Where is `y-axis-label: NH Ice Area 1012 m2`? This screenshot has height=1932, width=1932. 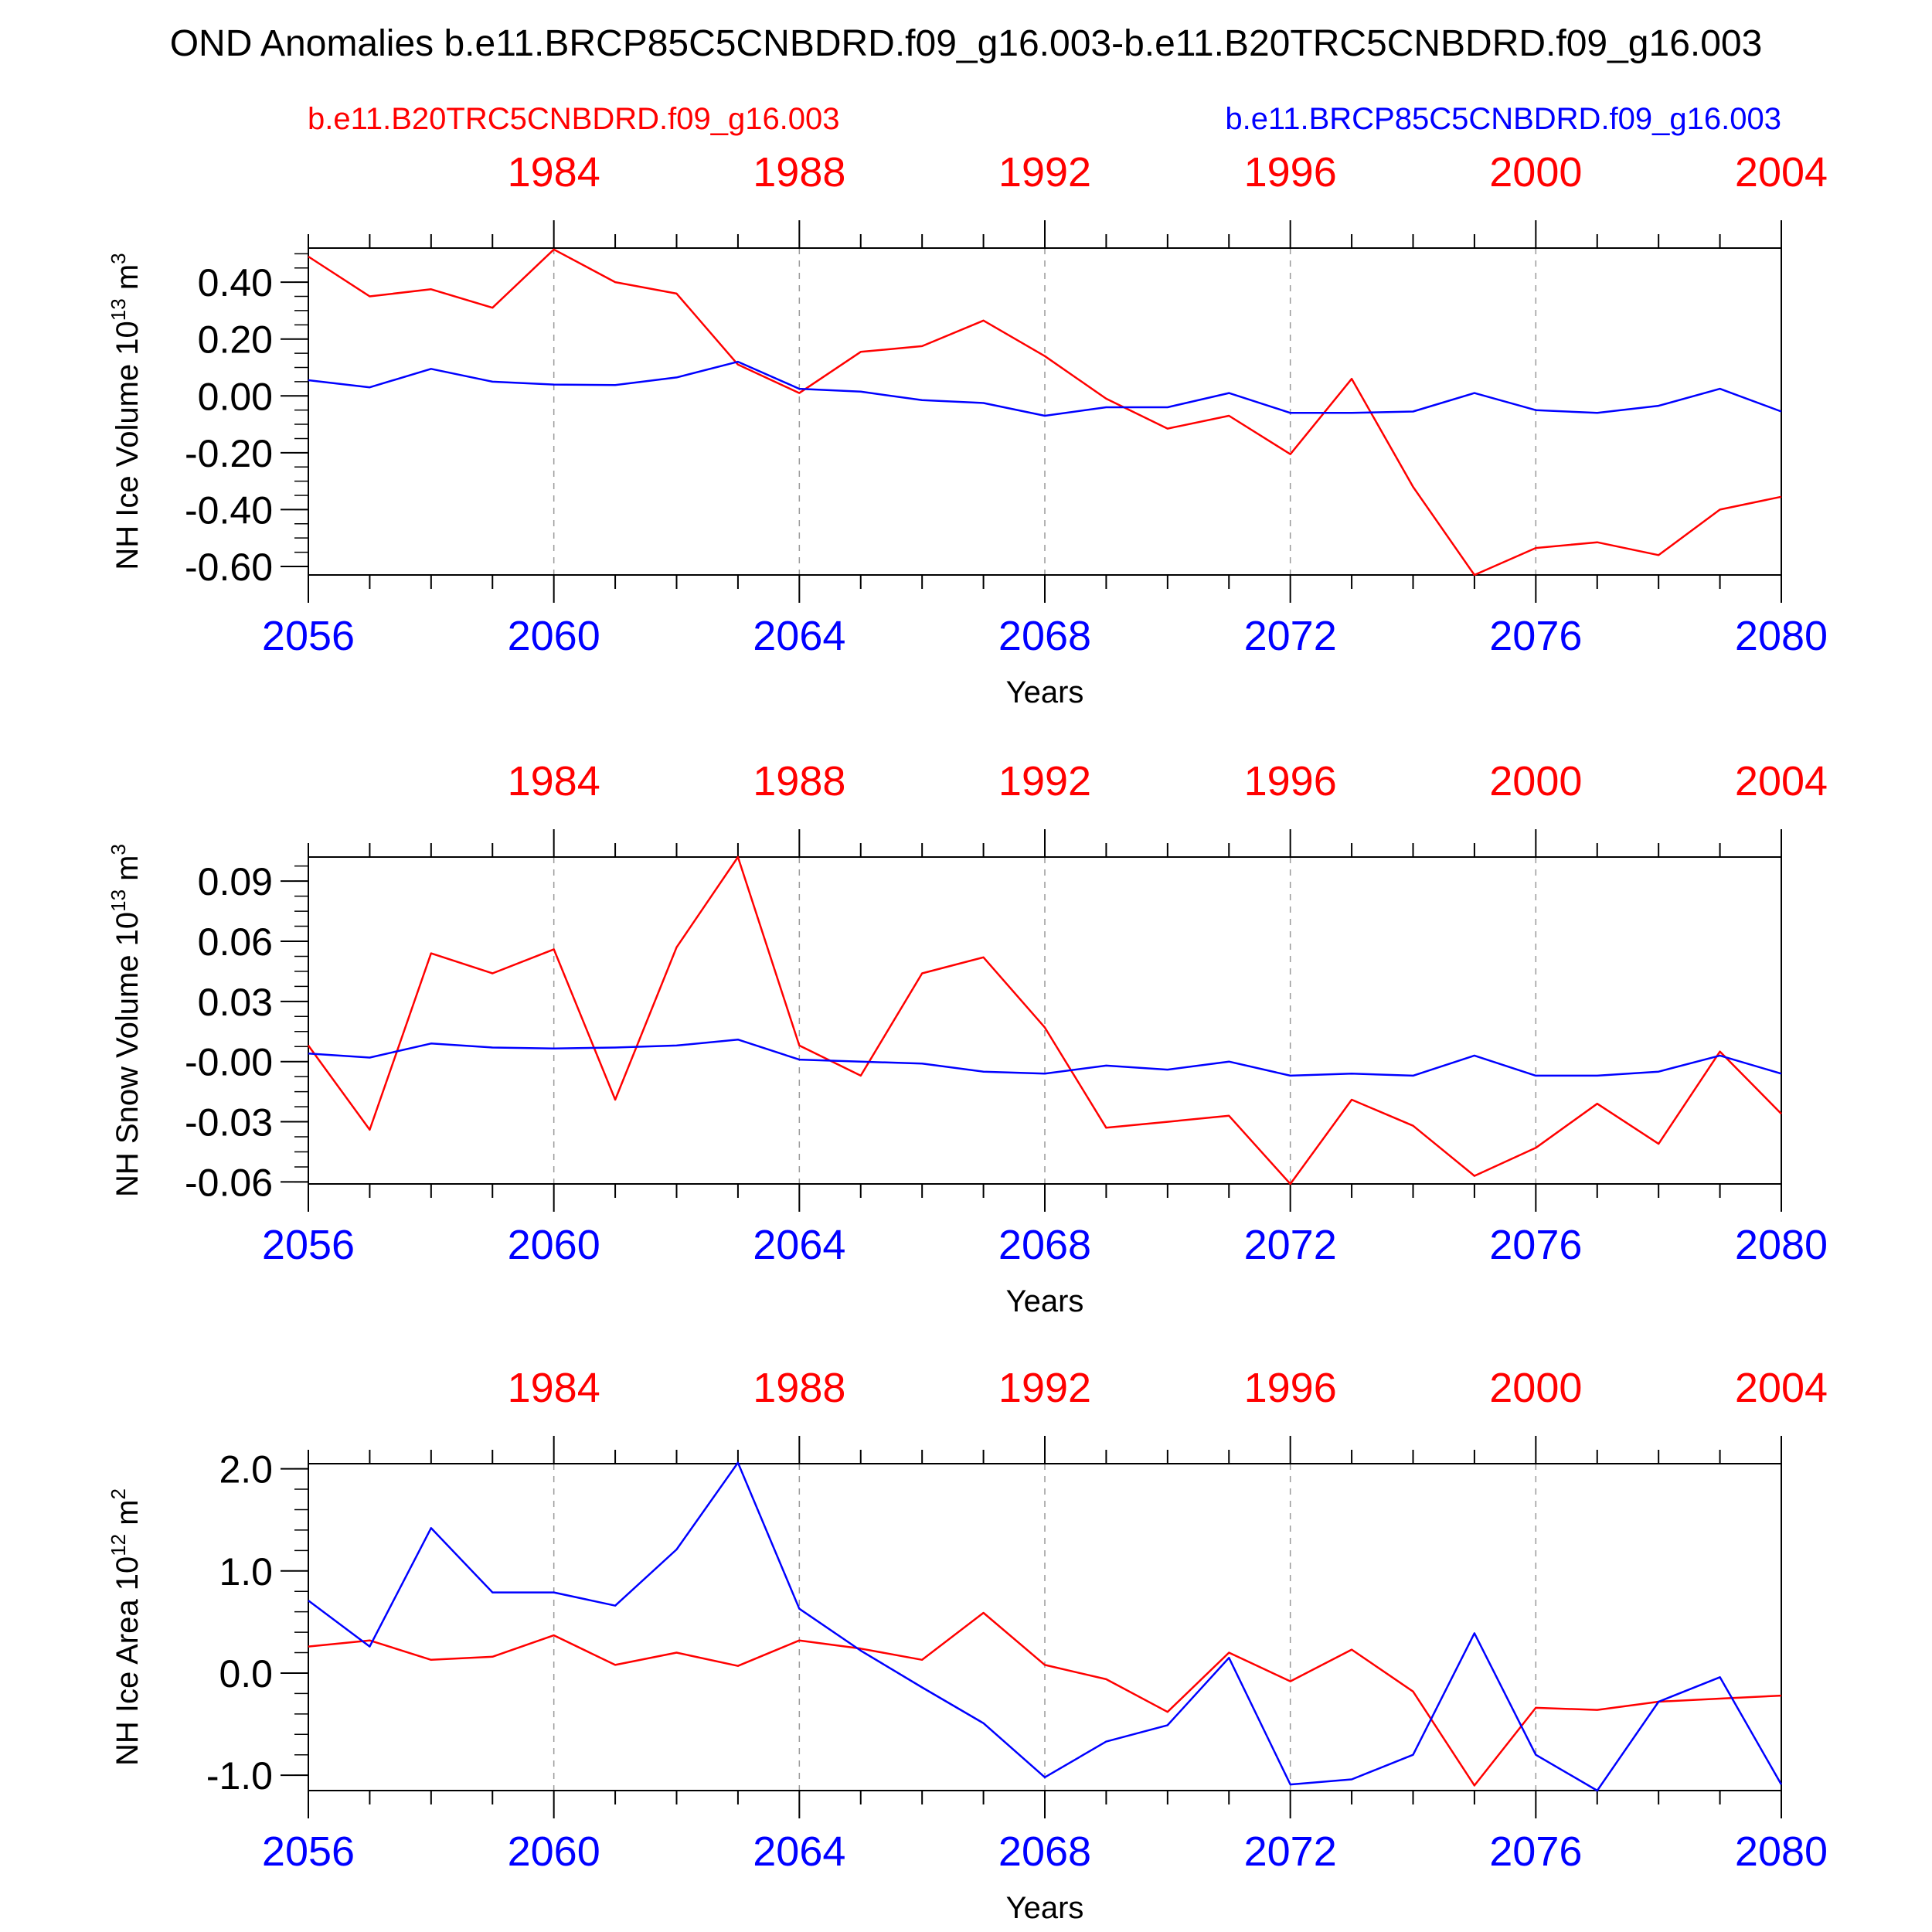 y-axis-label: NH Ice Area 1012 m2 is located at coordinates (126, 1627).